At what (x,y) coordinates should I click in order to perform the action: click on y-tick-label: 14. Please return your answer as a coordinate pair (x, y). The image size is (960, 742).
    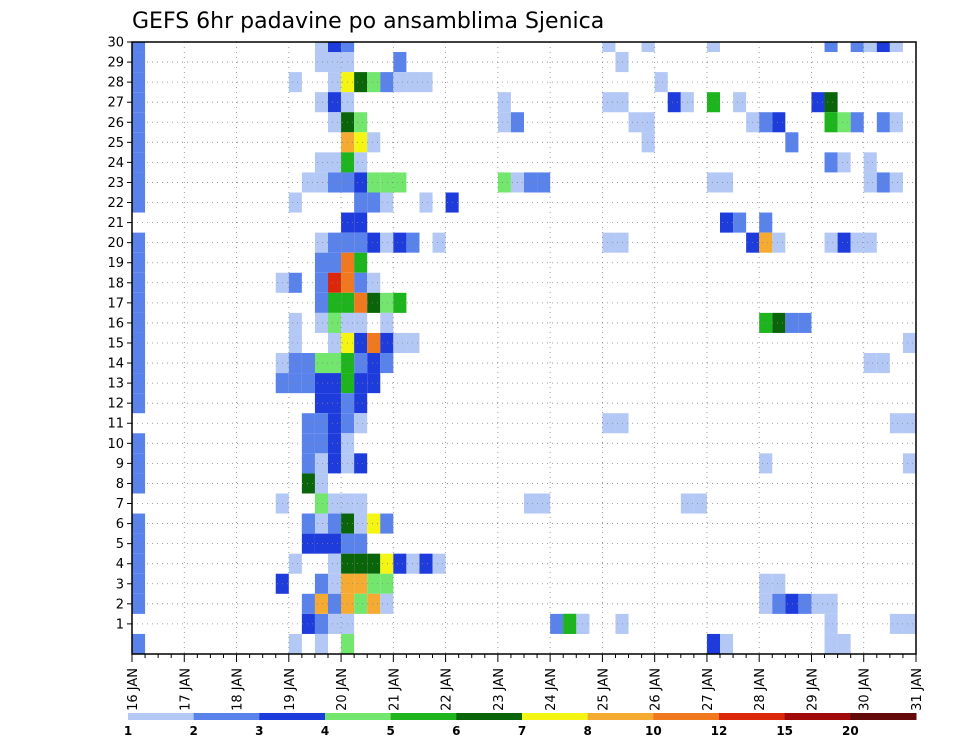
    Looking at the image, I should click on (115, 364).